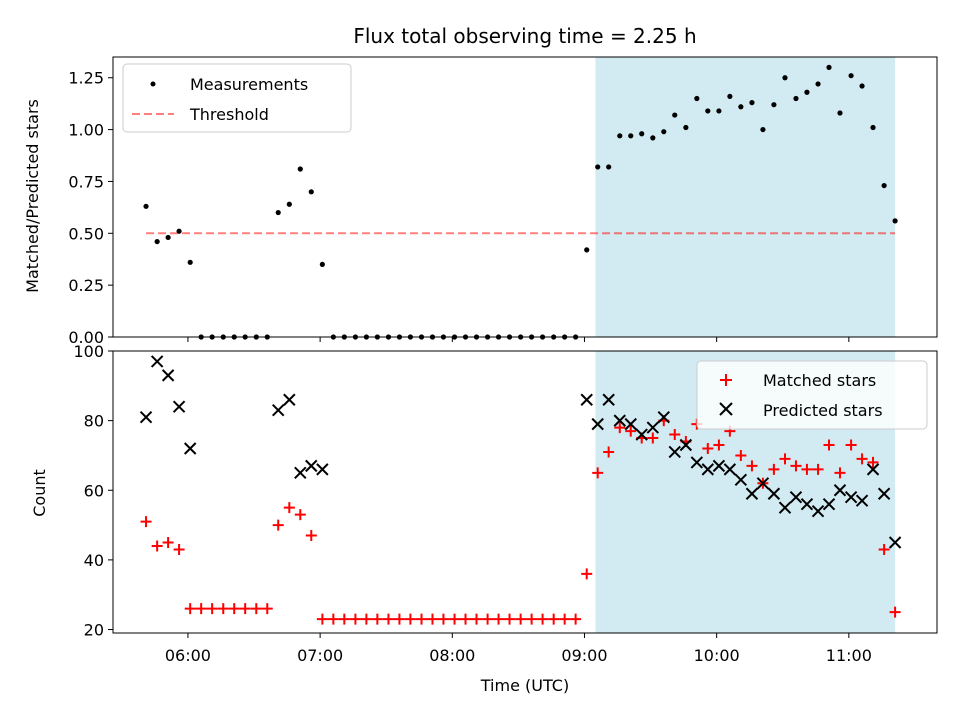 This screenshot has width=960, height=720. What do you see at coordinates (812, 395) in the screenshot?
I see `bottom-legend-box` at bounding box center [812, 395].